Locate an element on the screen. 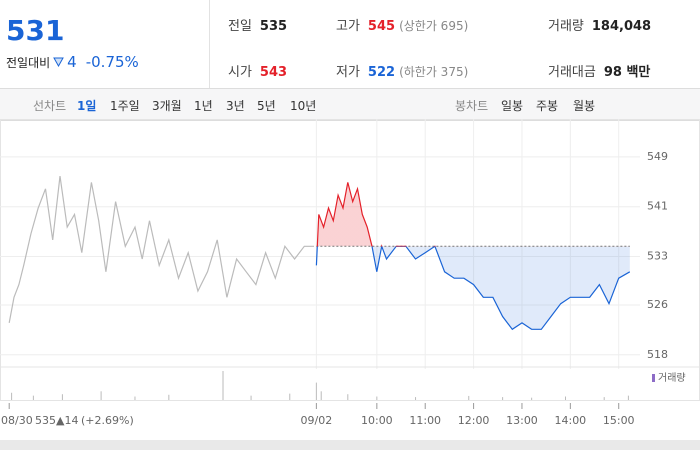 The image size is (700, 450). tab: 3개월 is located at coordinates (167, 106).